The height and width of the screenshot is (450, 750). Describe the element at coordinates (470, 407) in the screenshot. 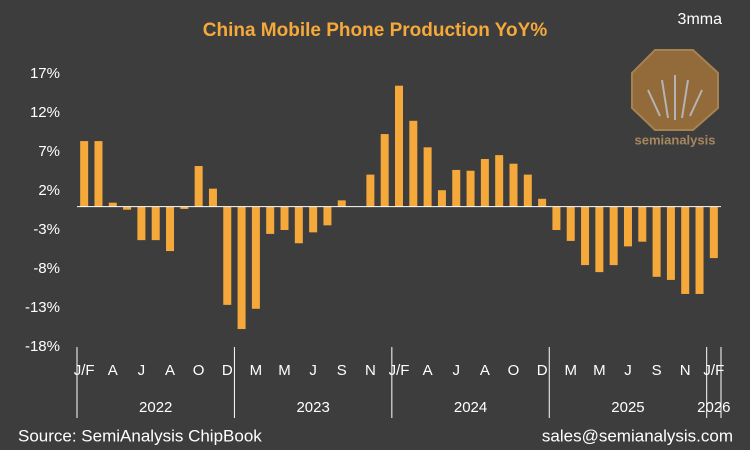

I see `x-group-label: 2024` at that location.